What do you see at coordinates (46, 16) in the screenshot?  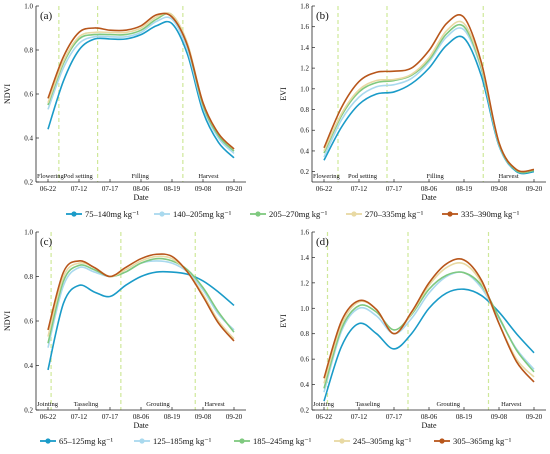 I see `panel-letter: (a)` at bounding box center [46, 16].